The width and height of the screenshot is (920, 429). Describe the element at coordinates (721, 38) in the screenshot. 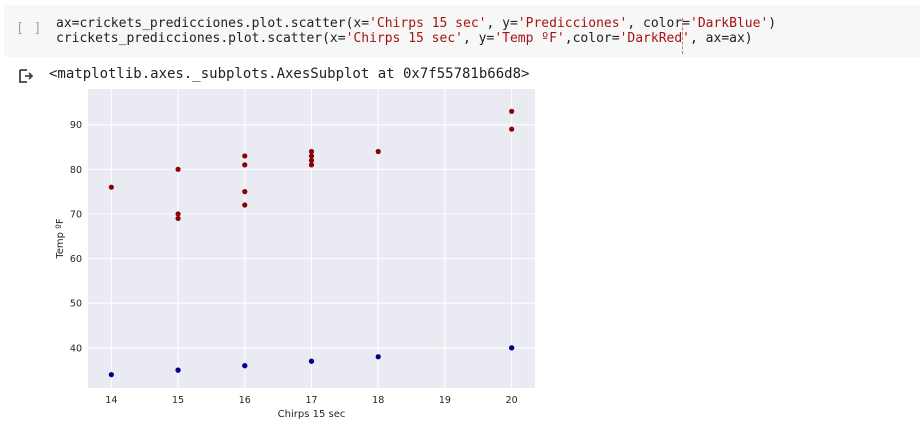

I see `code-token: , ax=ax)` at that location.